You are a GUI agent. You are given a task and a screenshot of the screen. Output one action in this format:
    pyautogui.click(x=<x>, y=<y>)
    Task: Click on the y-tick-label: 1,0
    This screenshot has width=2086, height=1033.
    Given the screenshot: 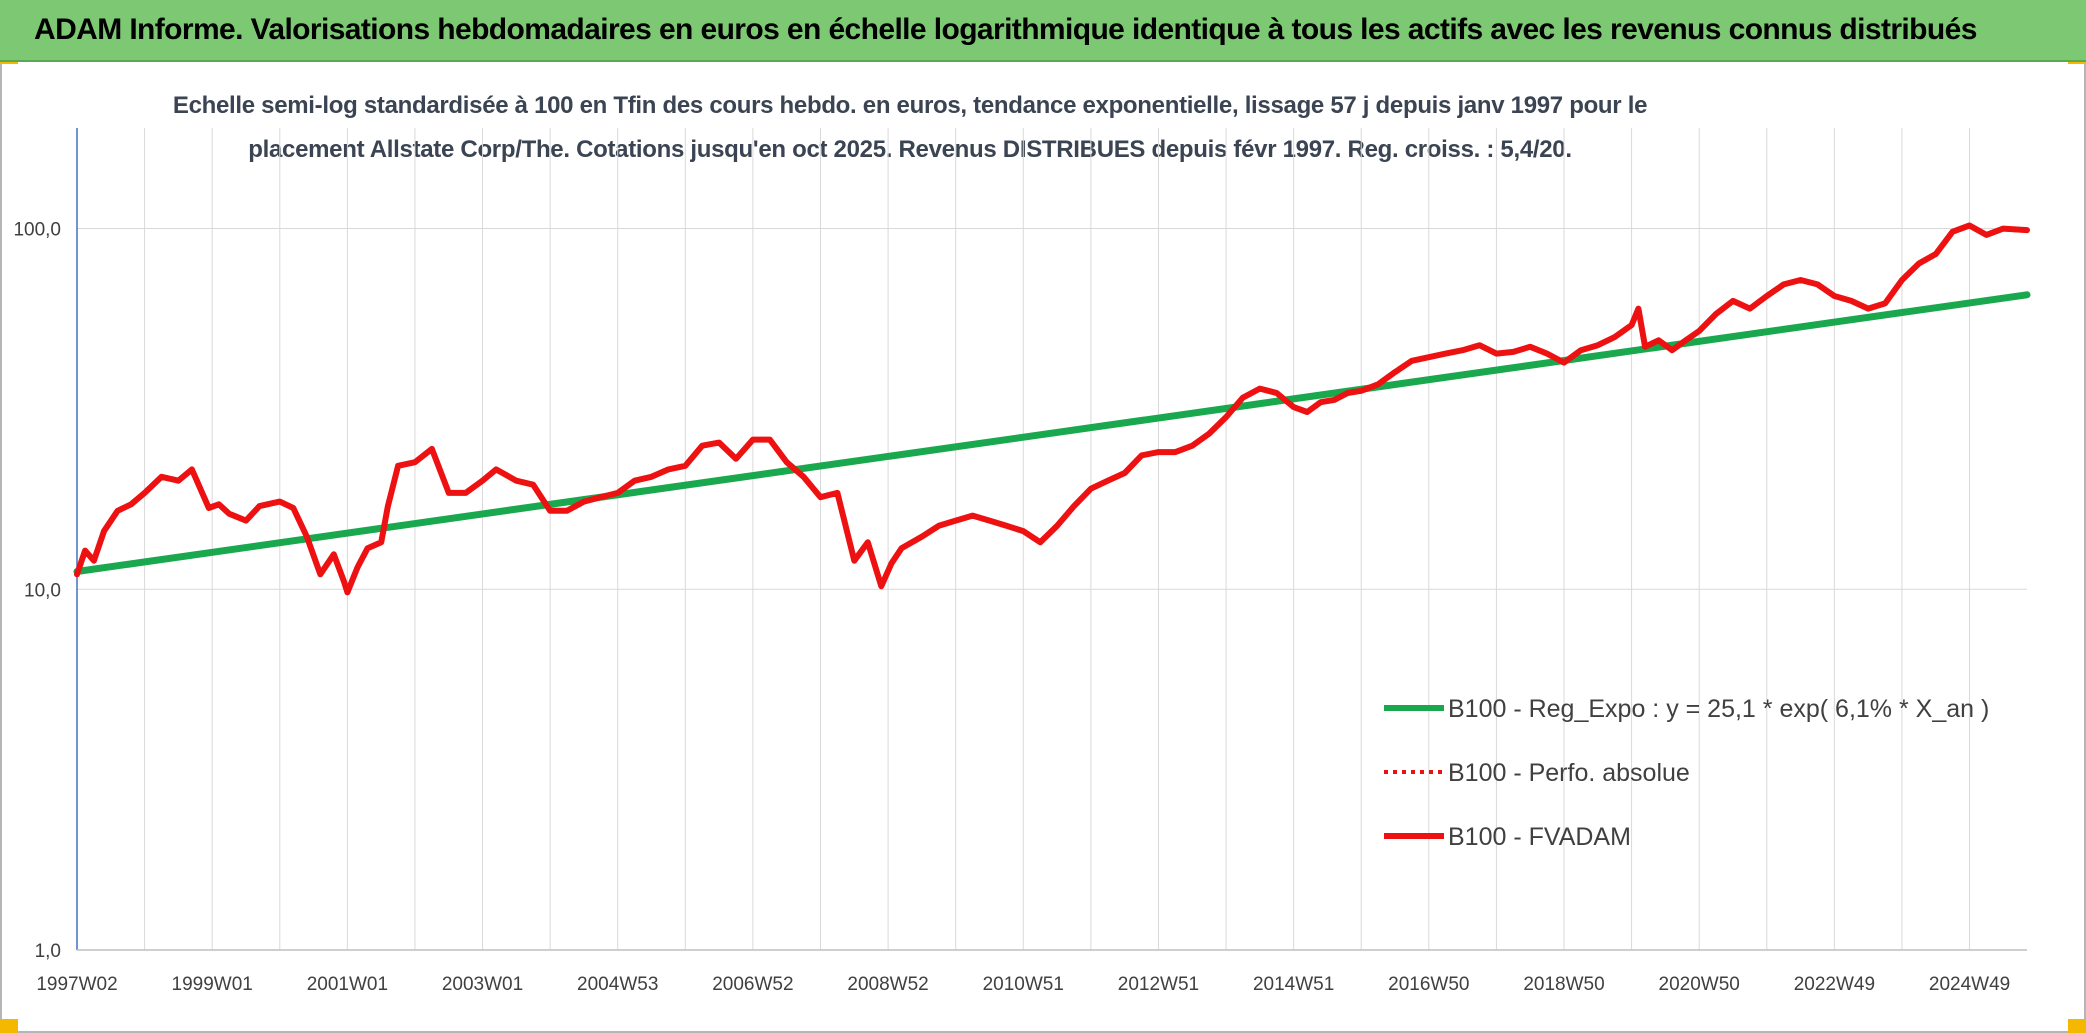 What is the action you would take?
    pyautogui.click(x=48, y=951)
    